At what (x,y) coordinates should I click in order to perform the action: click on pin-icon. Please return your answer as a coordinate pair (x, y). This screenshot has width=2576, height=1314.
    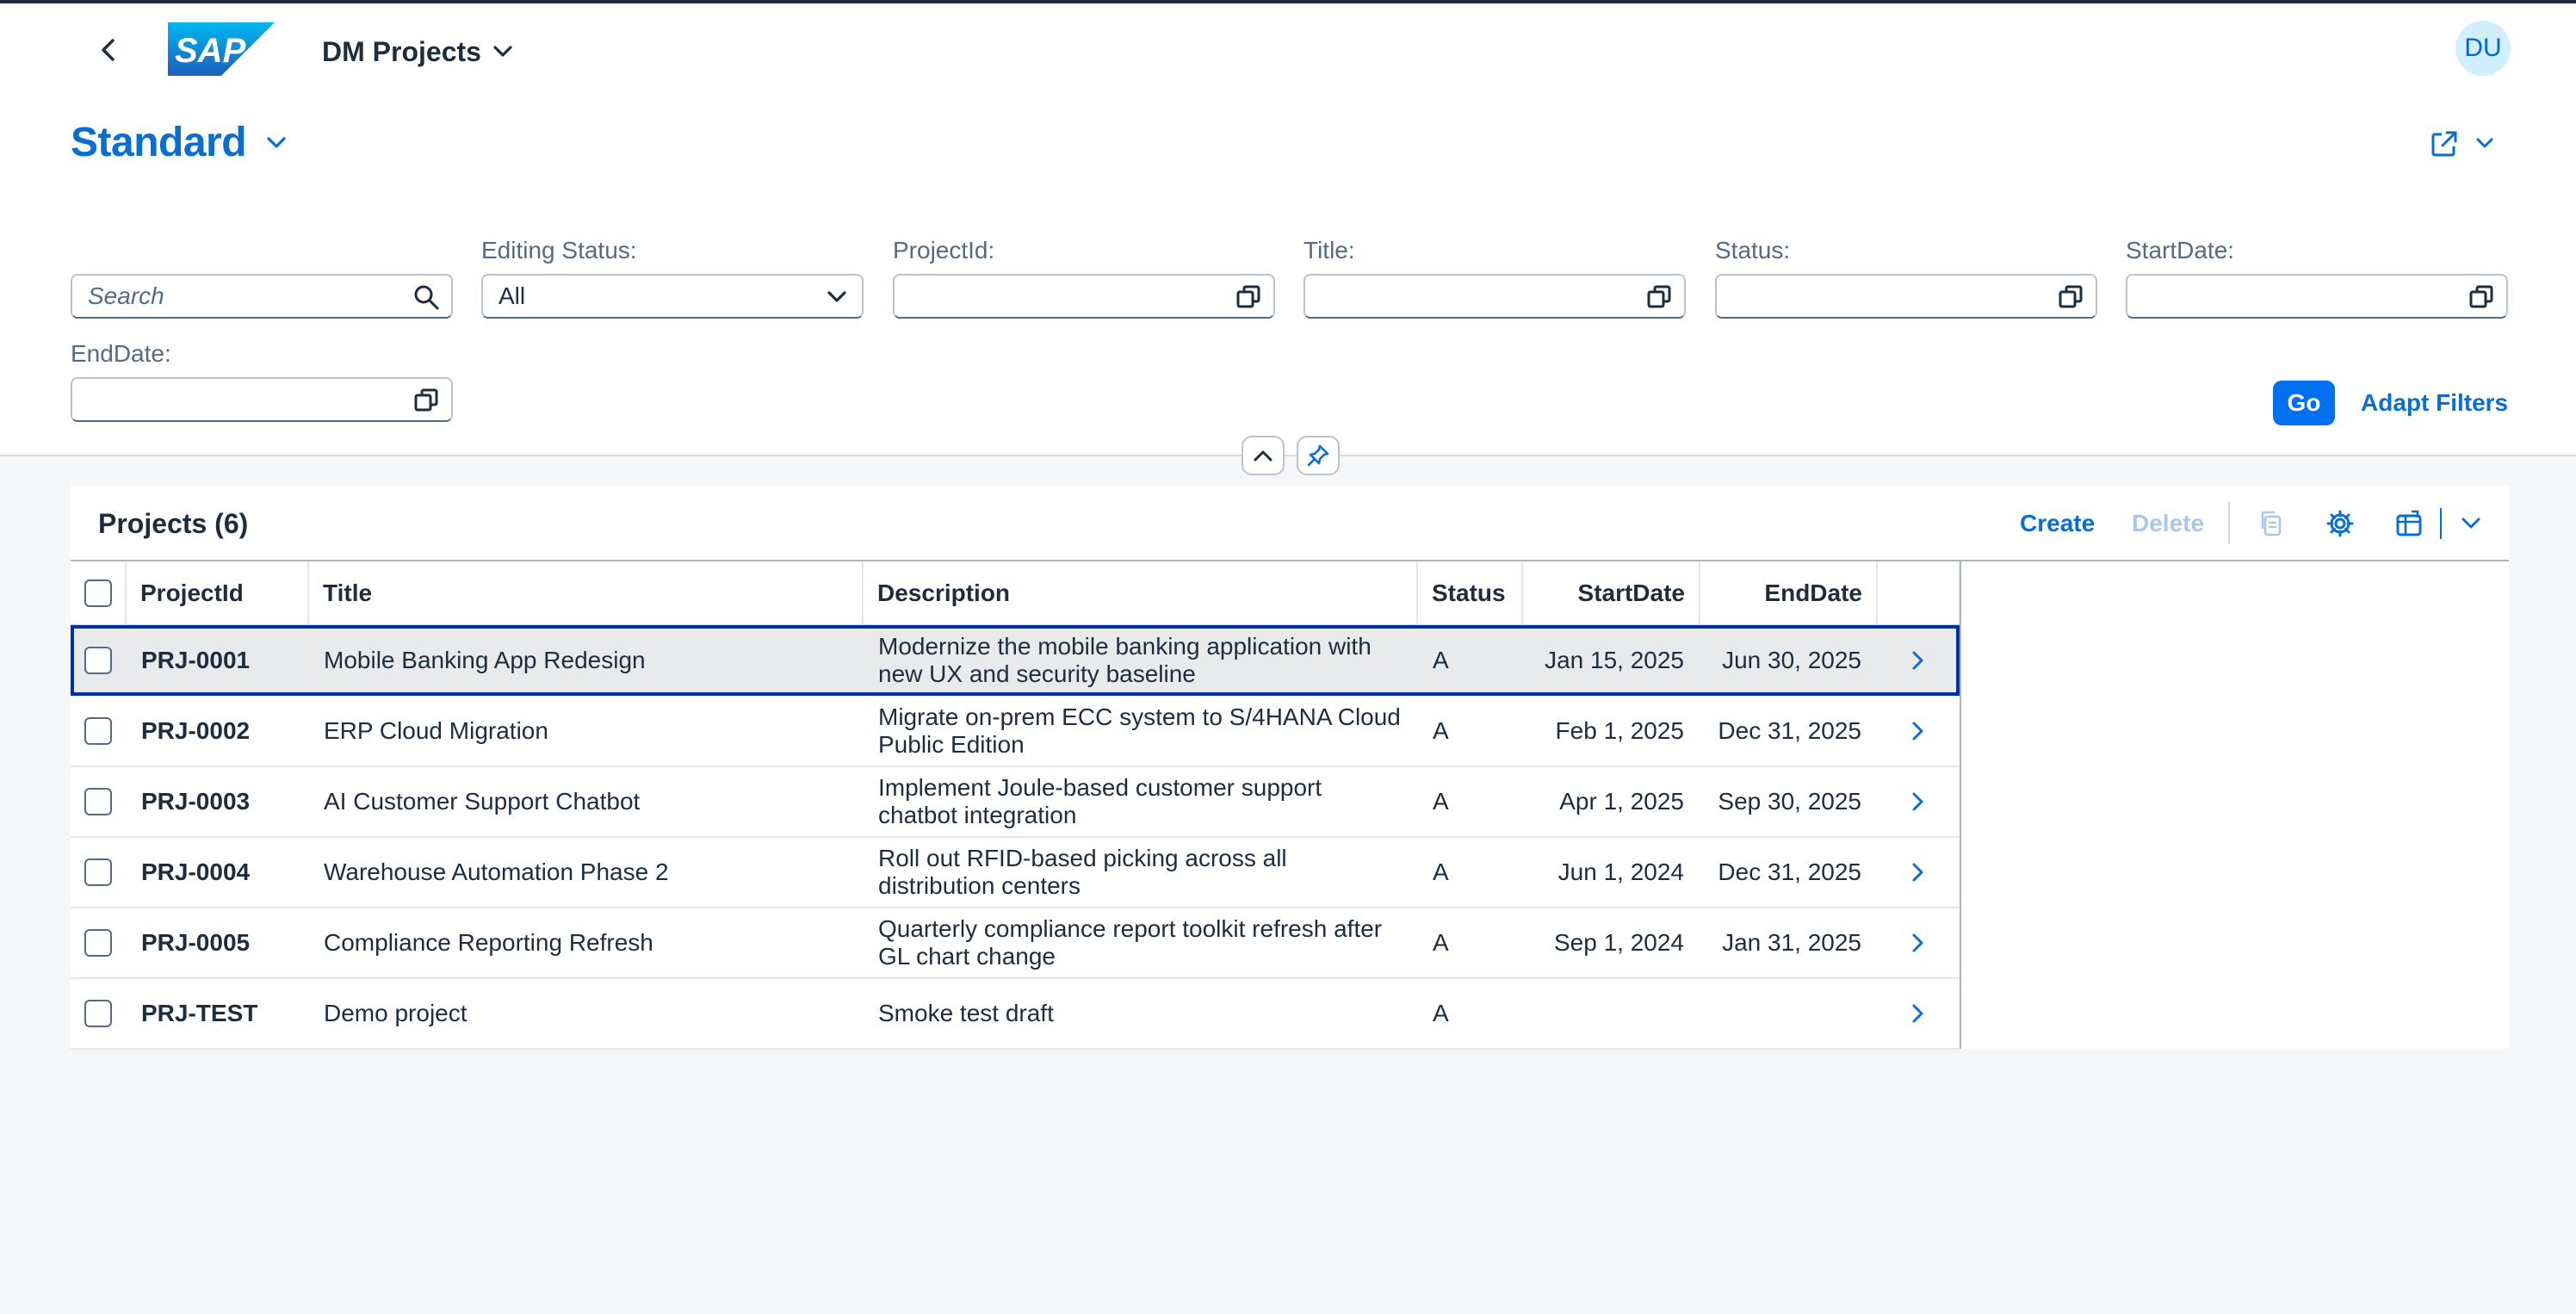
    Looking at the image, I should click on (1318, 456).